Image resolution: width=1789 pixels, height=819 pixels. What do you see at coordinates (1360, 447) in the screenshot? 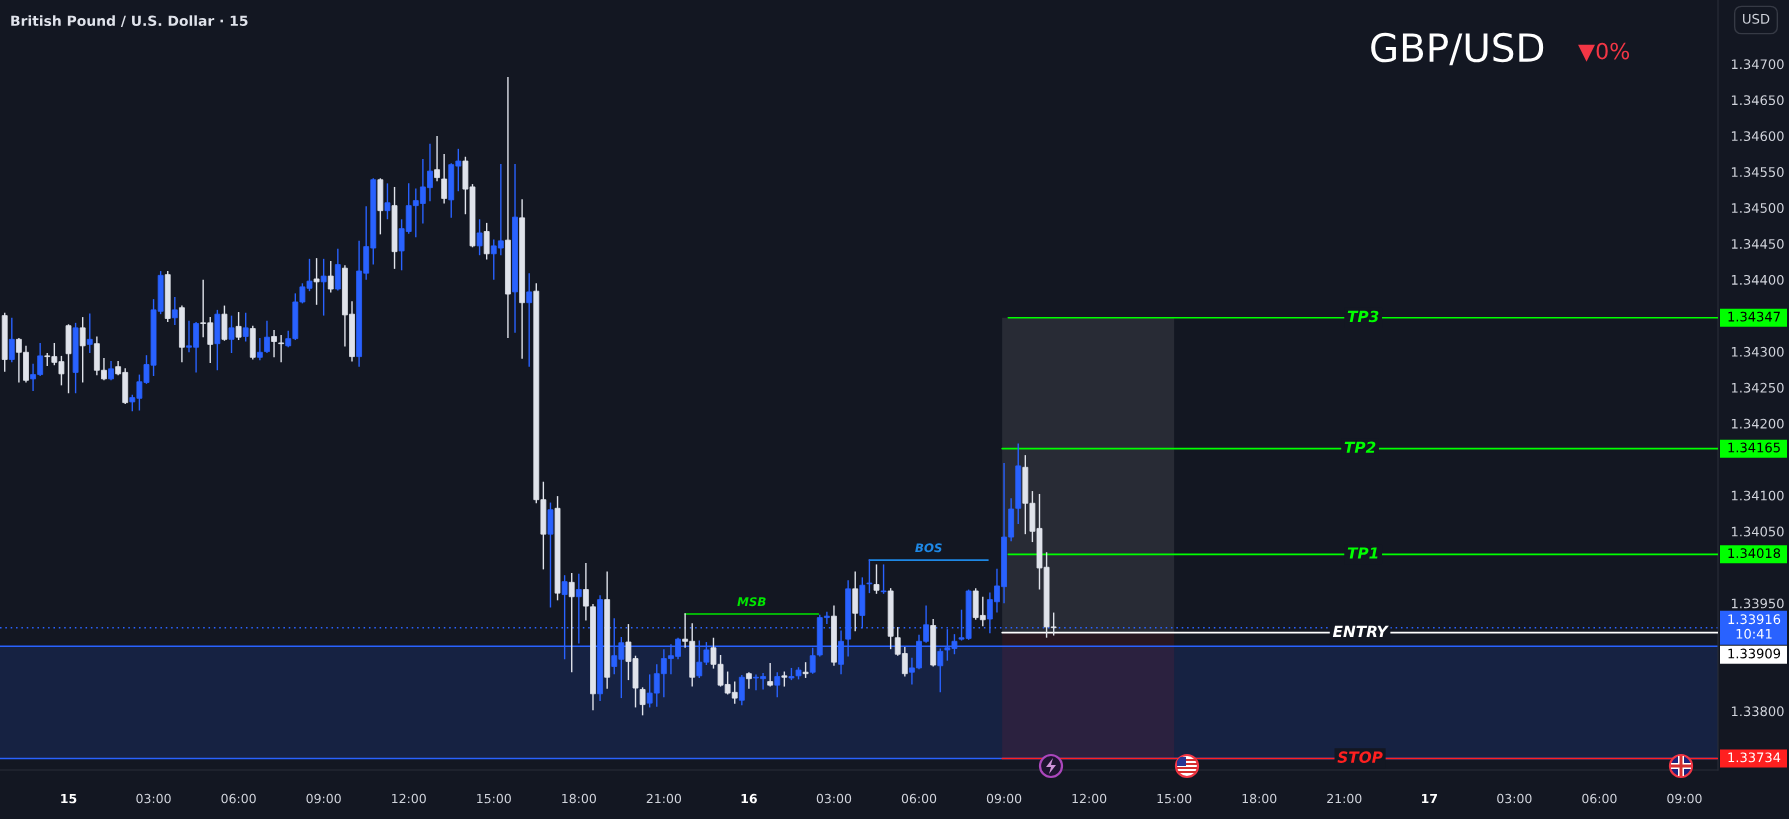
I see `series-label: TP2` at bounding box center [1360, 447].